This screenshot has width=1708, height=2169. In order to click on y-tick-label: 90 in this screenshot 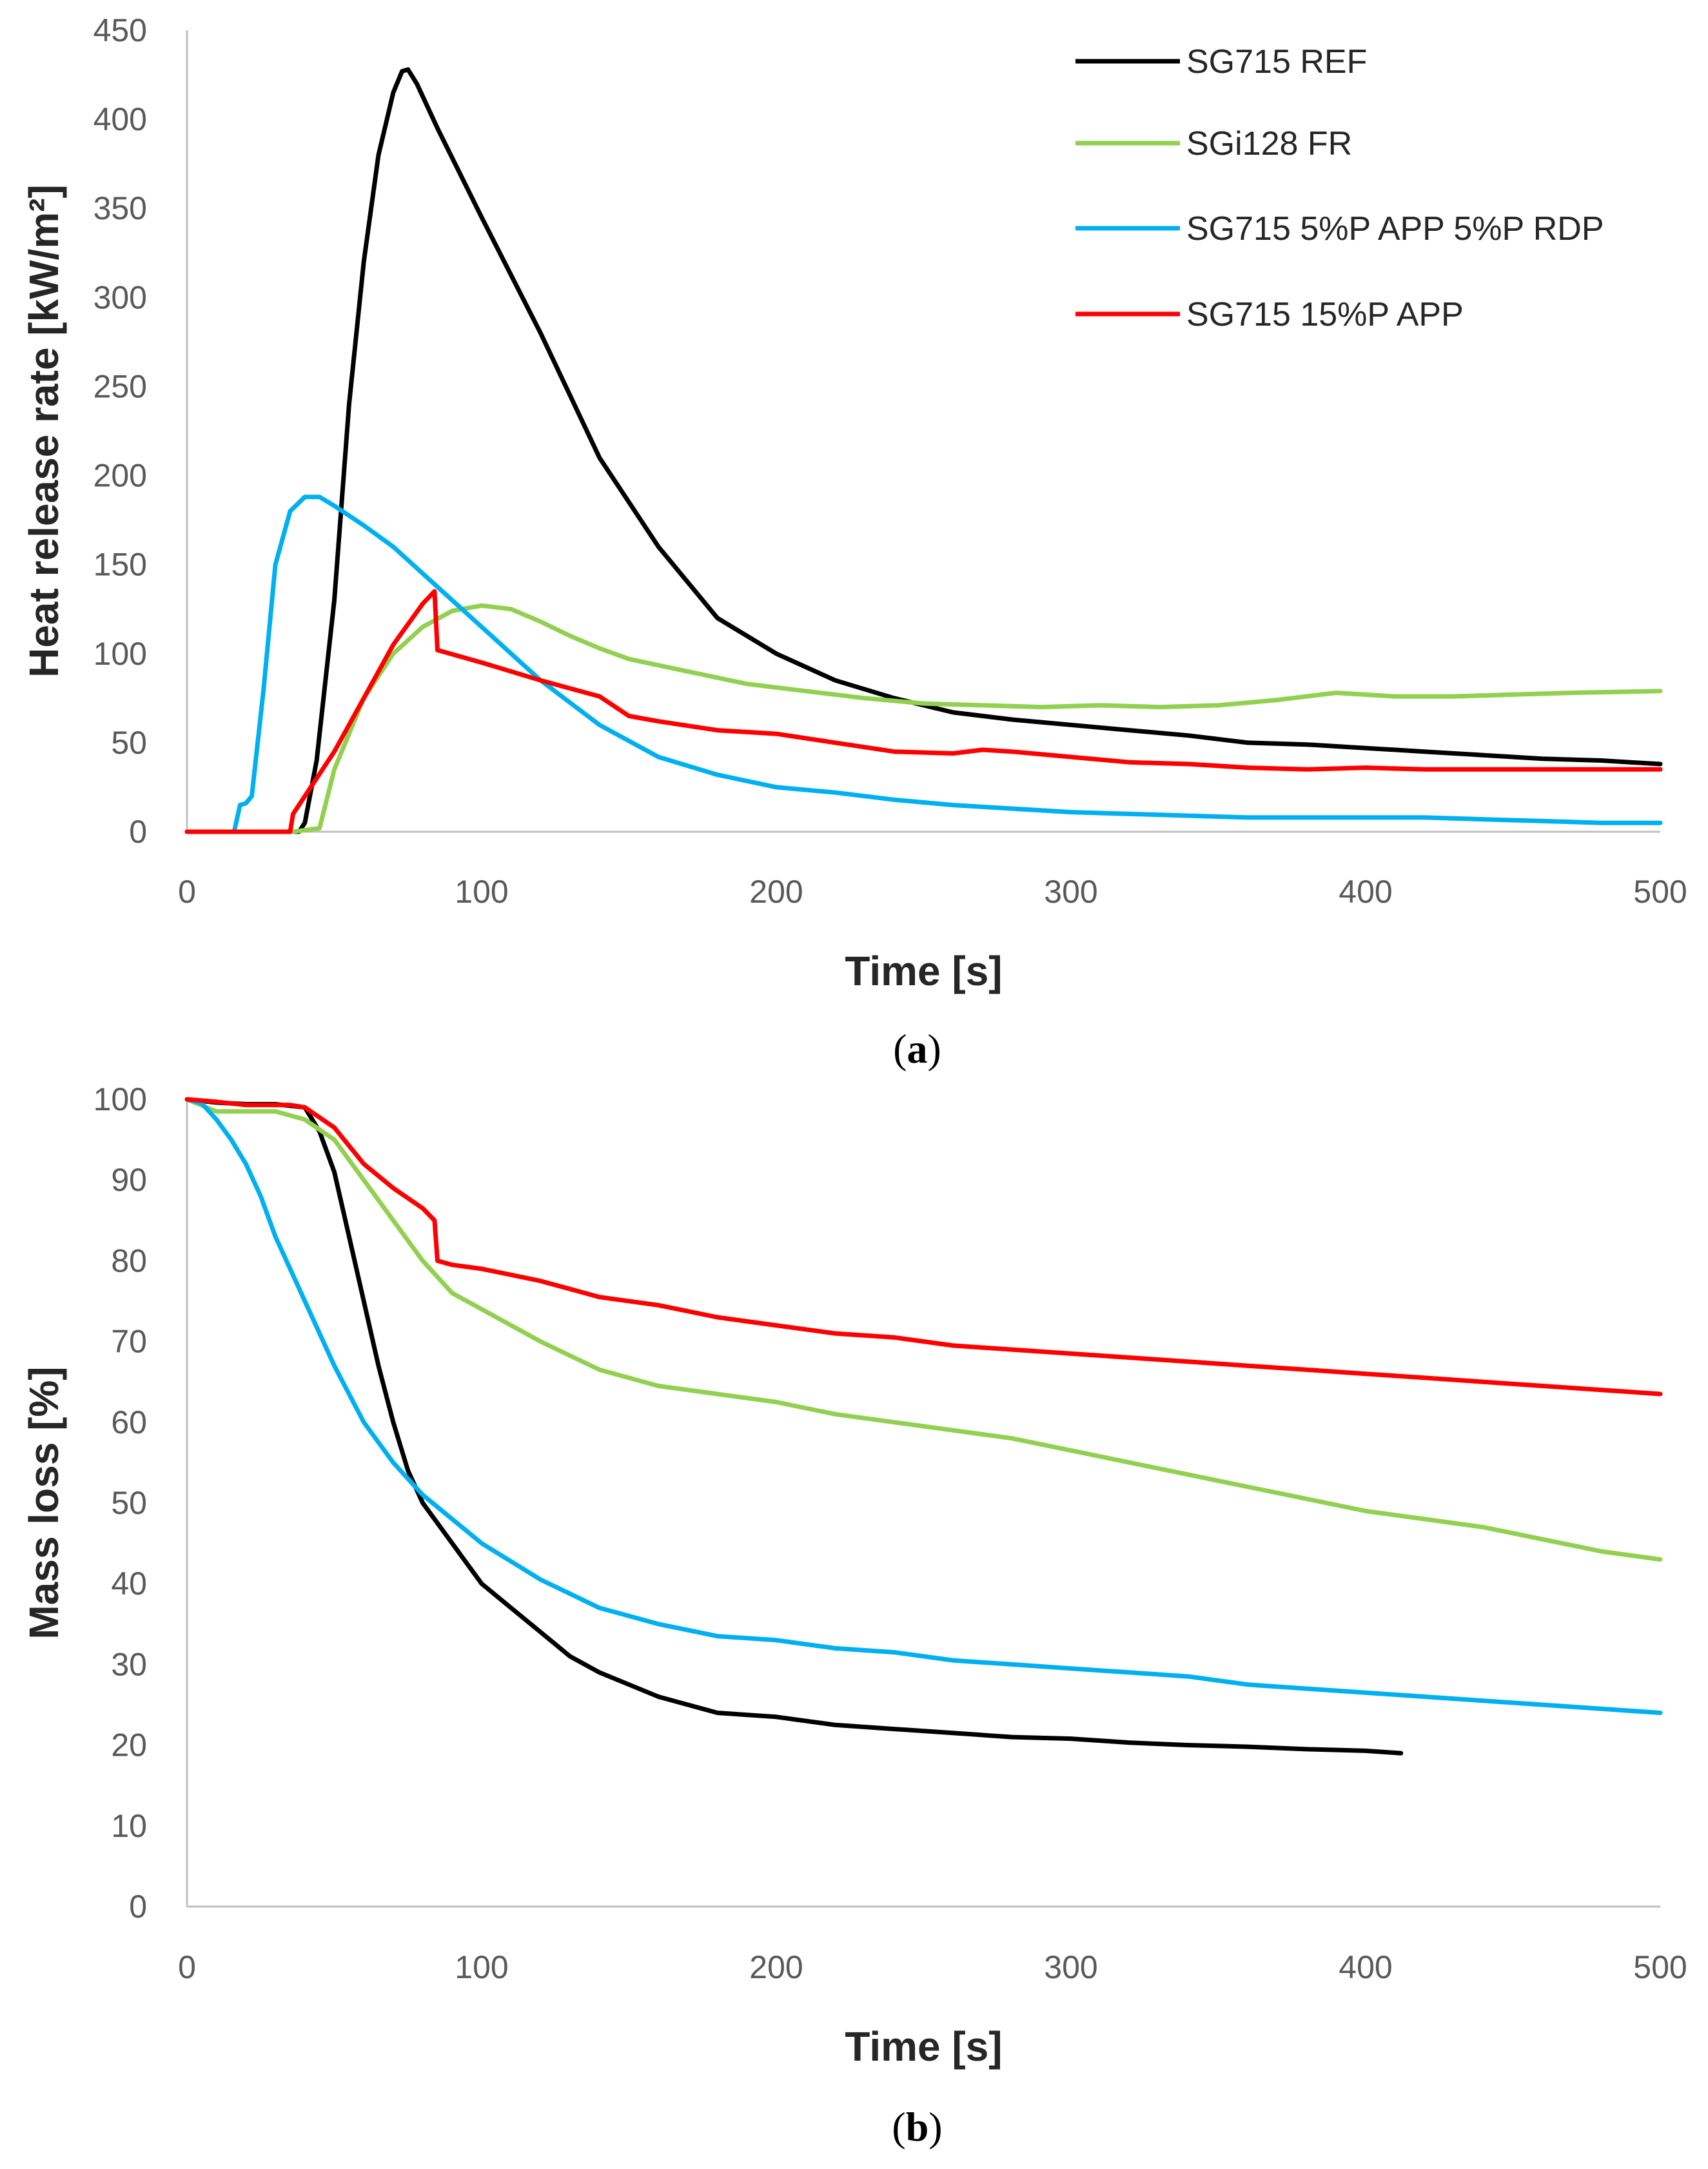, I will do `click(129, 1180)`.